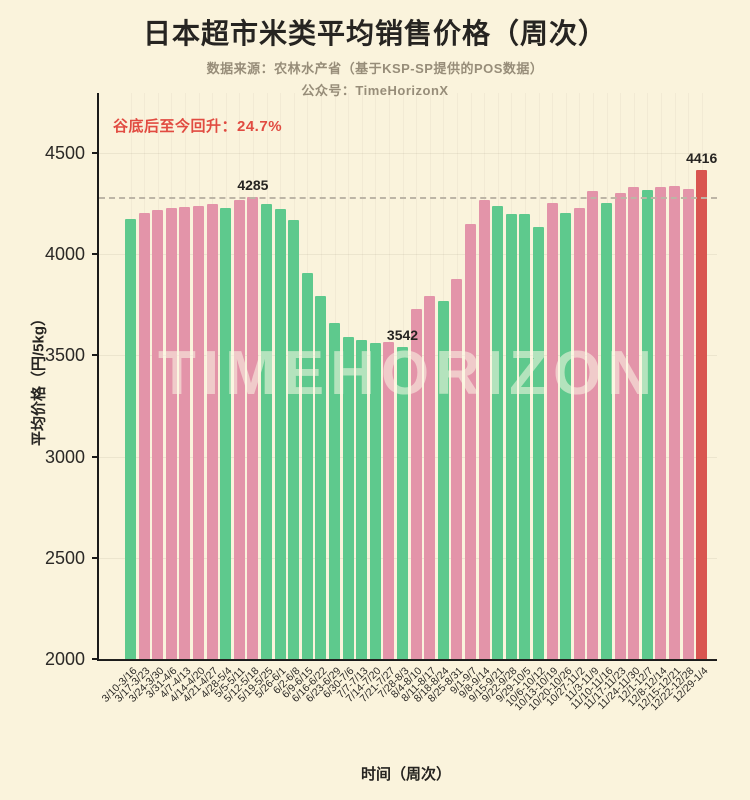 The image size is (750, 800). What do you see at coordinates (470, 441) in the screenshot?
I see `bar-9/1-9/7` at bounding box center [470, 441].